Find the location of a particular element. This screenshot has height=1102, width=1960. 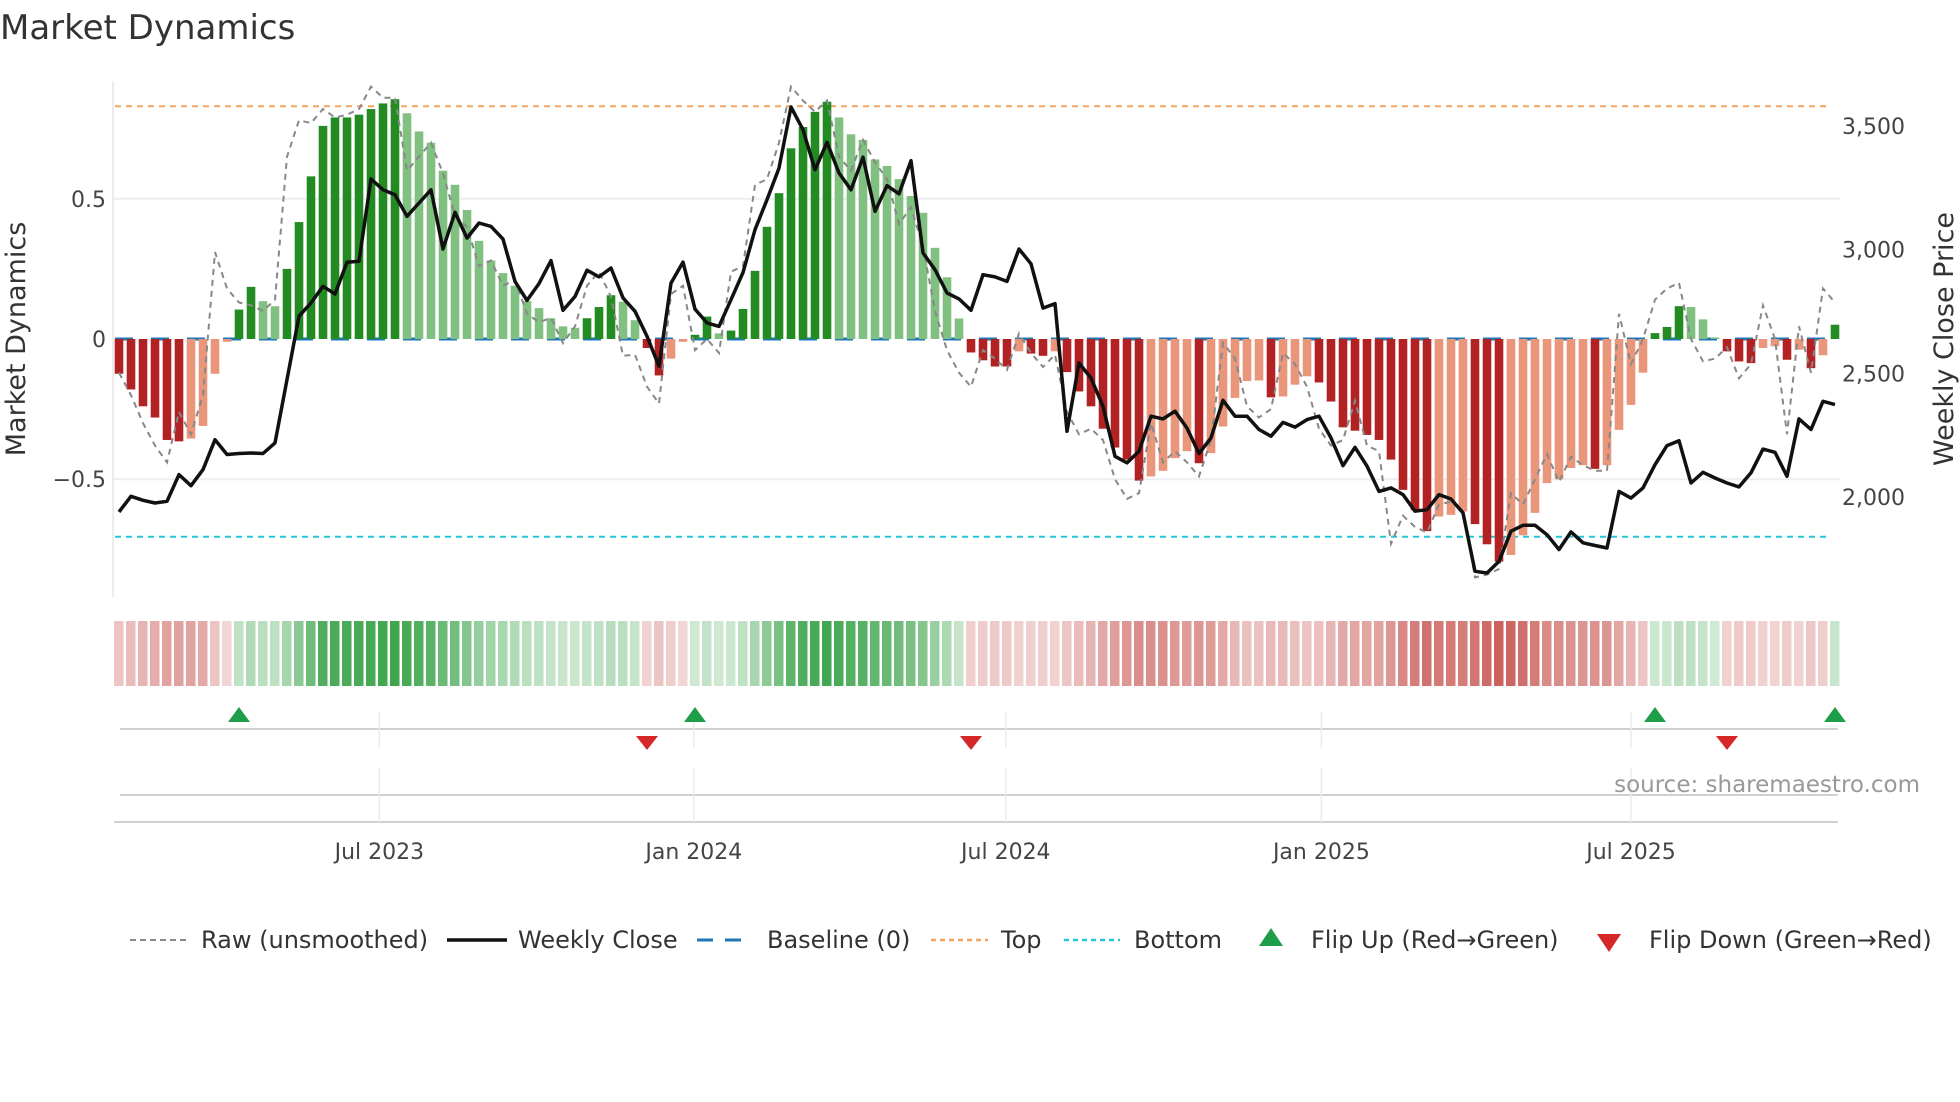

y2-tick-label: 3,500 is located at coordinates (1873, 127).